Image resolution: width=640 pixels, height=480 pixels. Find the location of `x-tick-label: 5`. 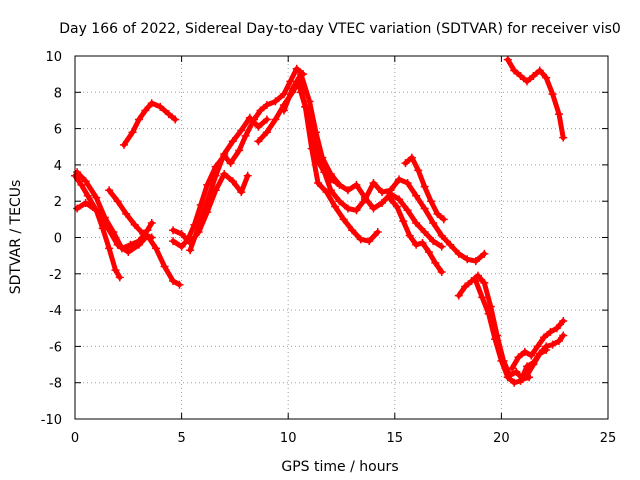

x-tick-label: 5 is located at coordinates (181, 438).